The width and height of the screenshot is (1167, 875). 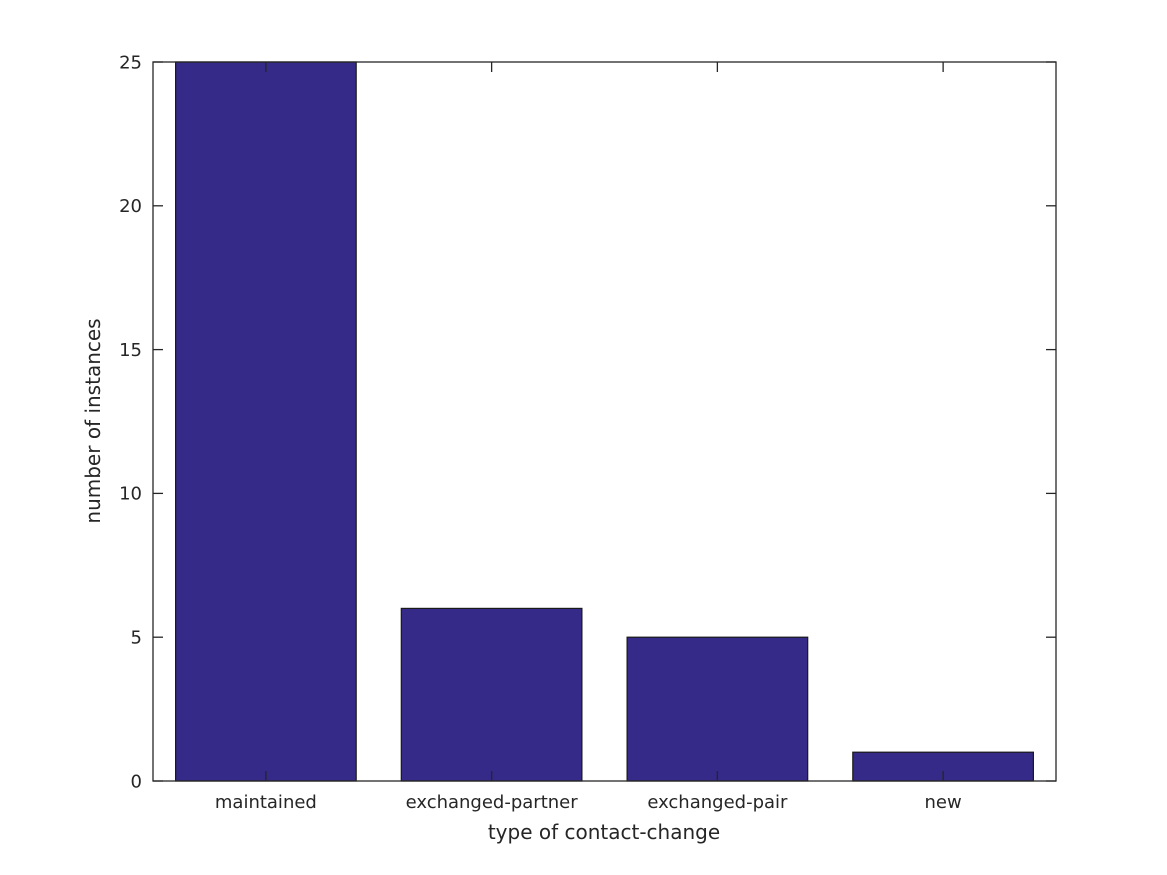 I want to click on y-tick-label: 15, so click(x=130, y=350).